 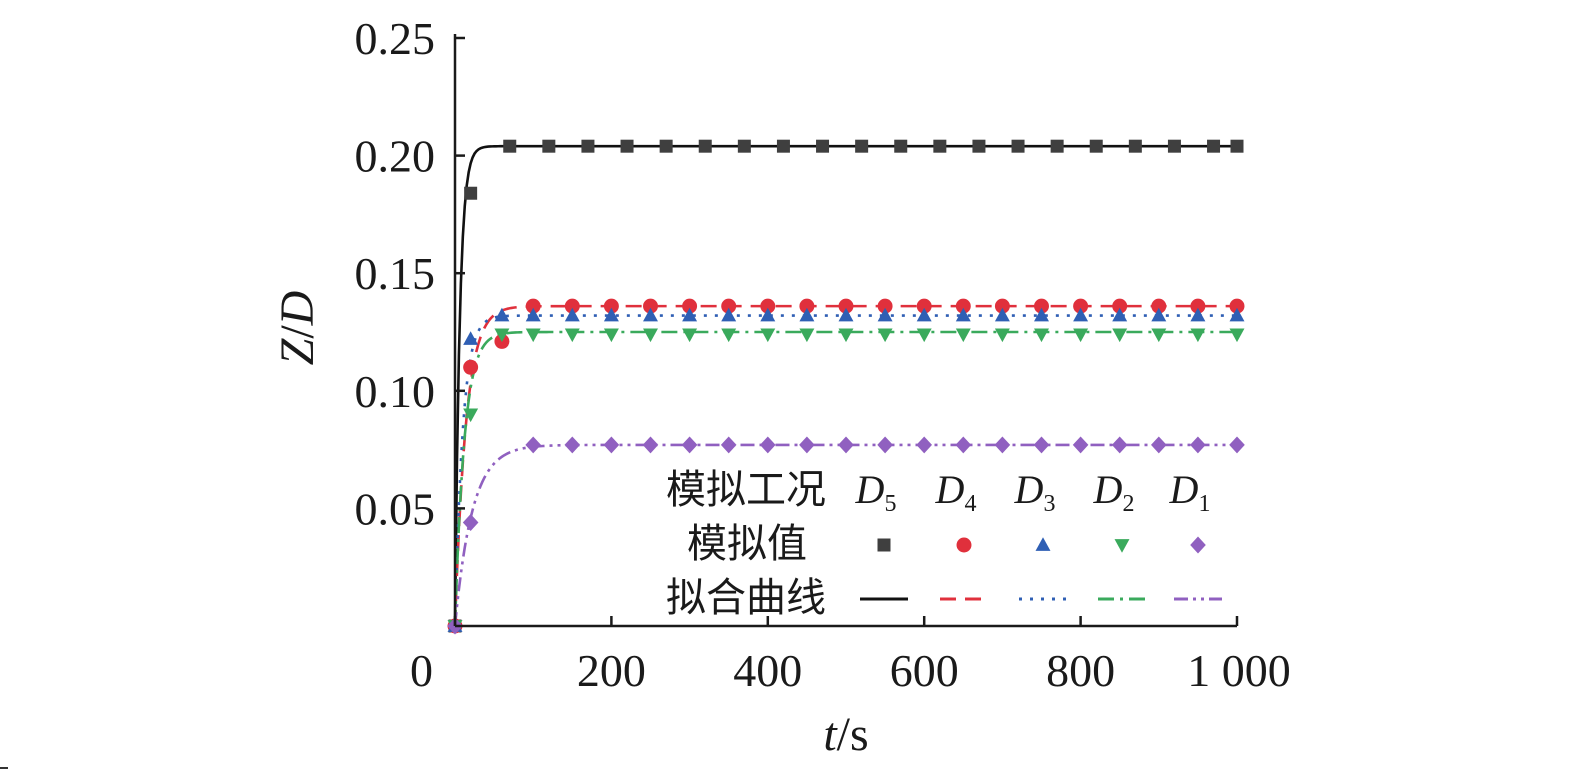 I want to click on y-tick-label: 0.25, so click(x=395, y=38).